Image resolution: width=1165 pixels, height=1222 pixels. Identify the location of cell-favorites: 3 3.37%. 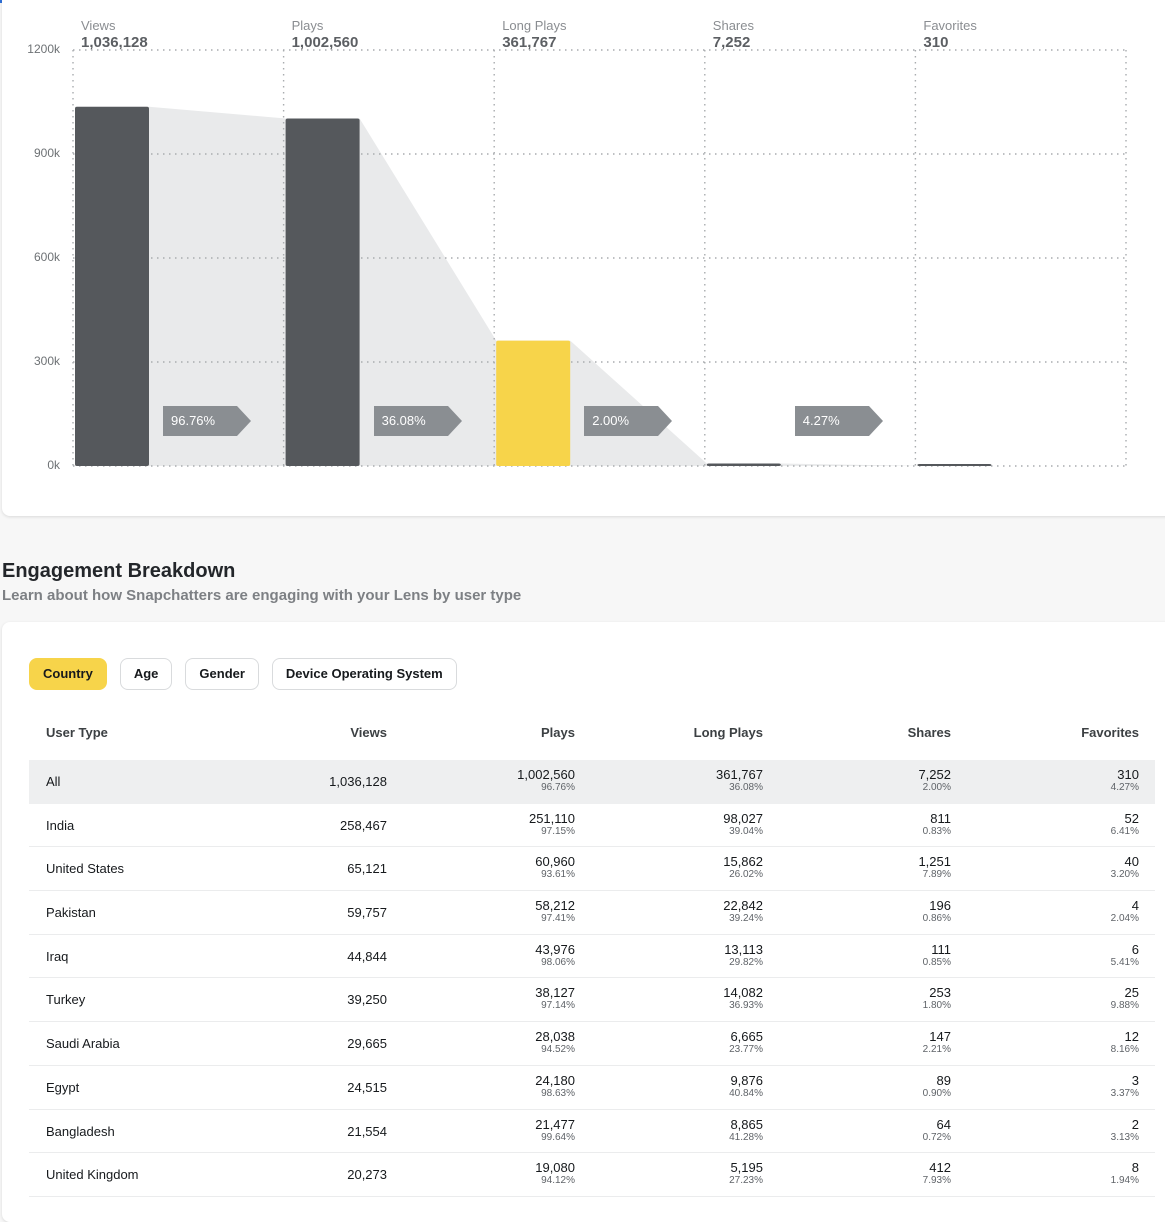
(1125, 1087).